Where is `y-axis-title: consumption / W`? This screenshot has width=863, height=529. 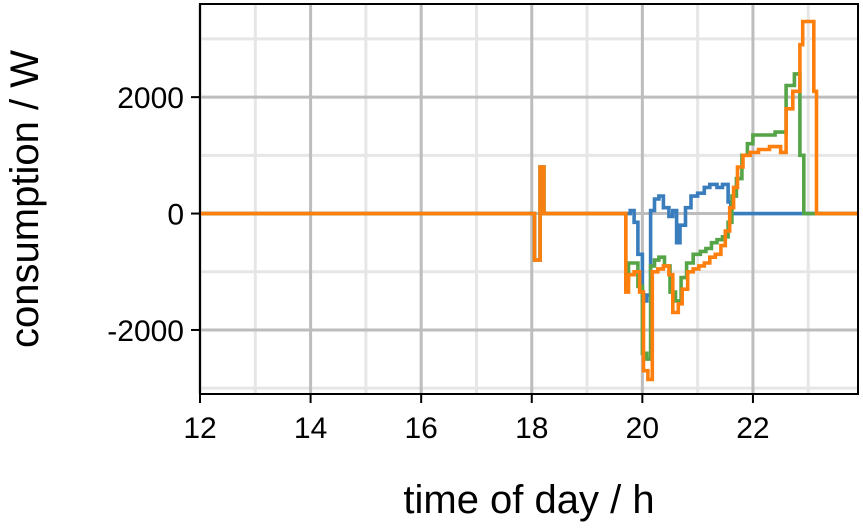
y-axis-title: consumption / W is located at coordinates (25, 199).